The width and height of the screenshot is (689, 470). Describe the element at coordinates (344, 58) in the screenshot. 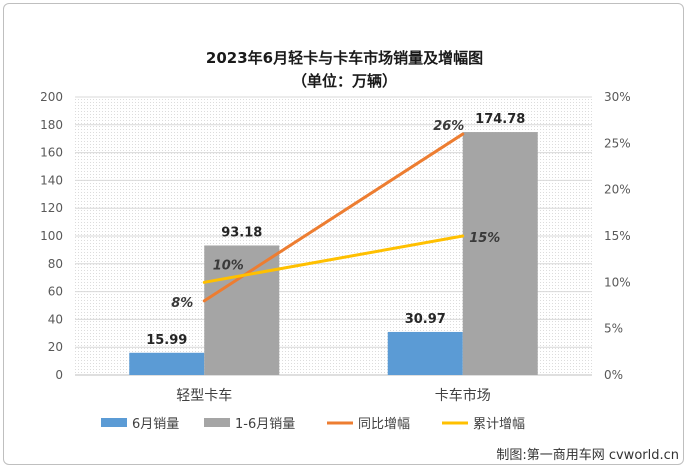

I see `chart-title: 2023年6月轻卡与卡车市场销量及增幅图` at that location.